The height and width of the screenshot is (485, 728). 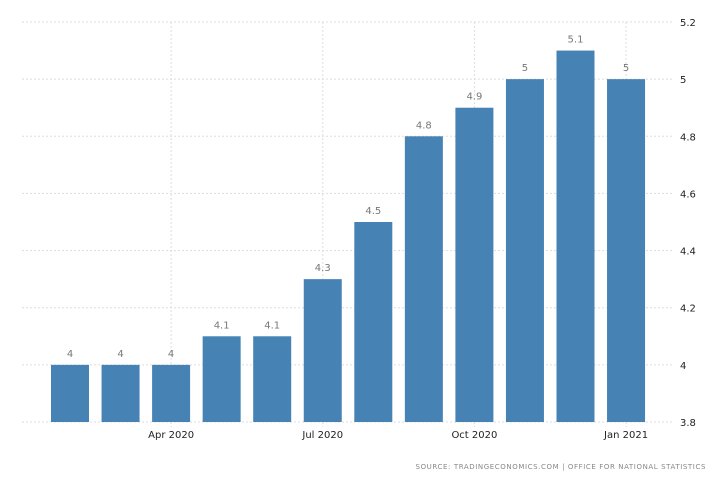 What do you see at coordinates (688, 194) in the screenshot?
I see `y-tick-label: 4.6` at bounding box center [688, 194].